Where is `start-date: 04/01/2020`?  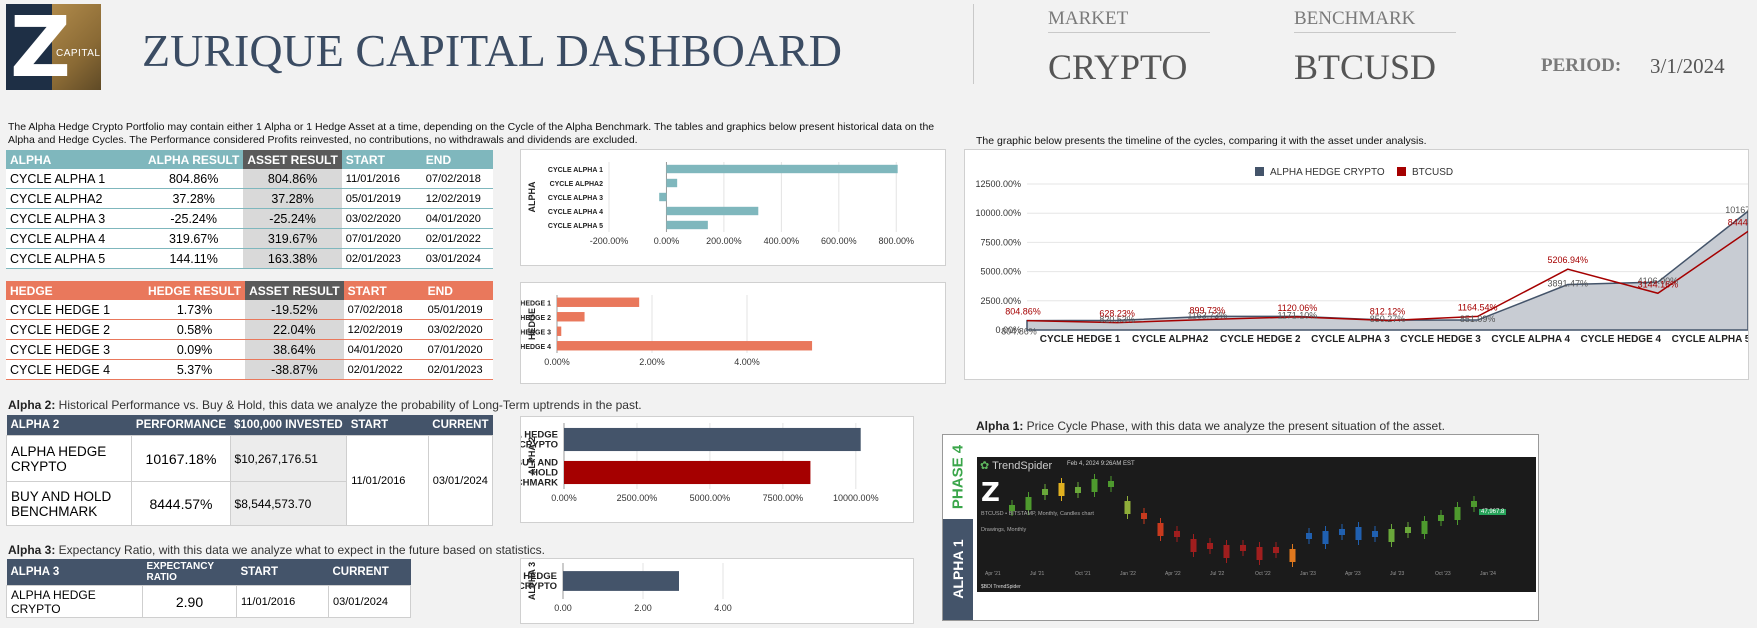 start-date: 04/01/2020 is located at coordinates (383, 349).